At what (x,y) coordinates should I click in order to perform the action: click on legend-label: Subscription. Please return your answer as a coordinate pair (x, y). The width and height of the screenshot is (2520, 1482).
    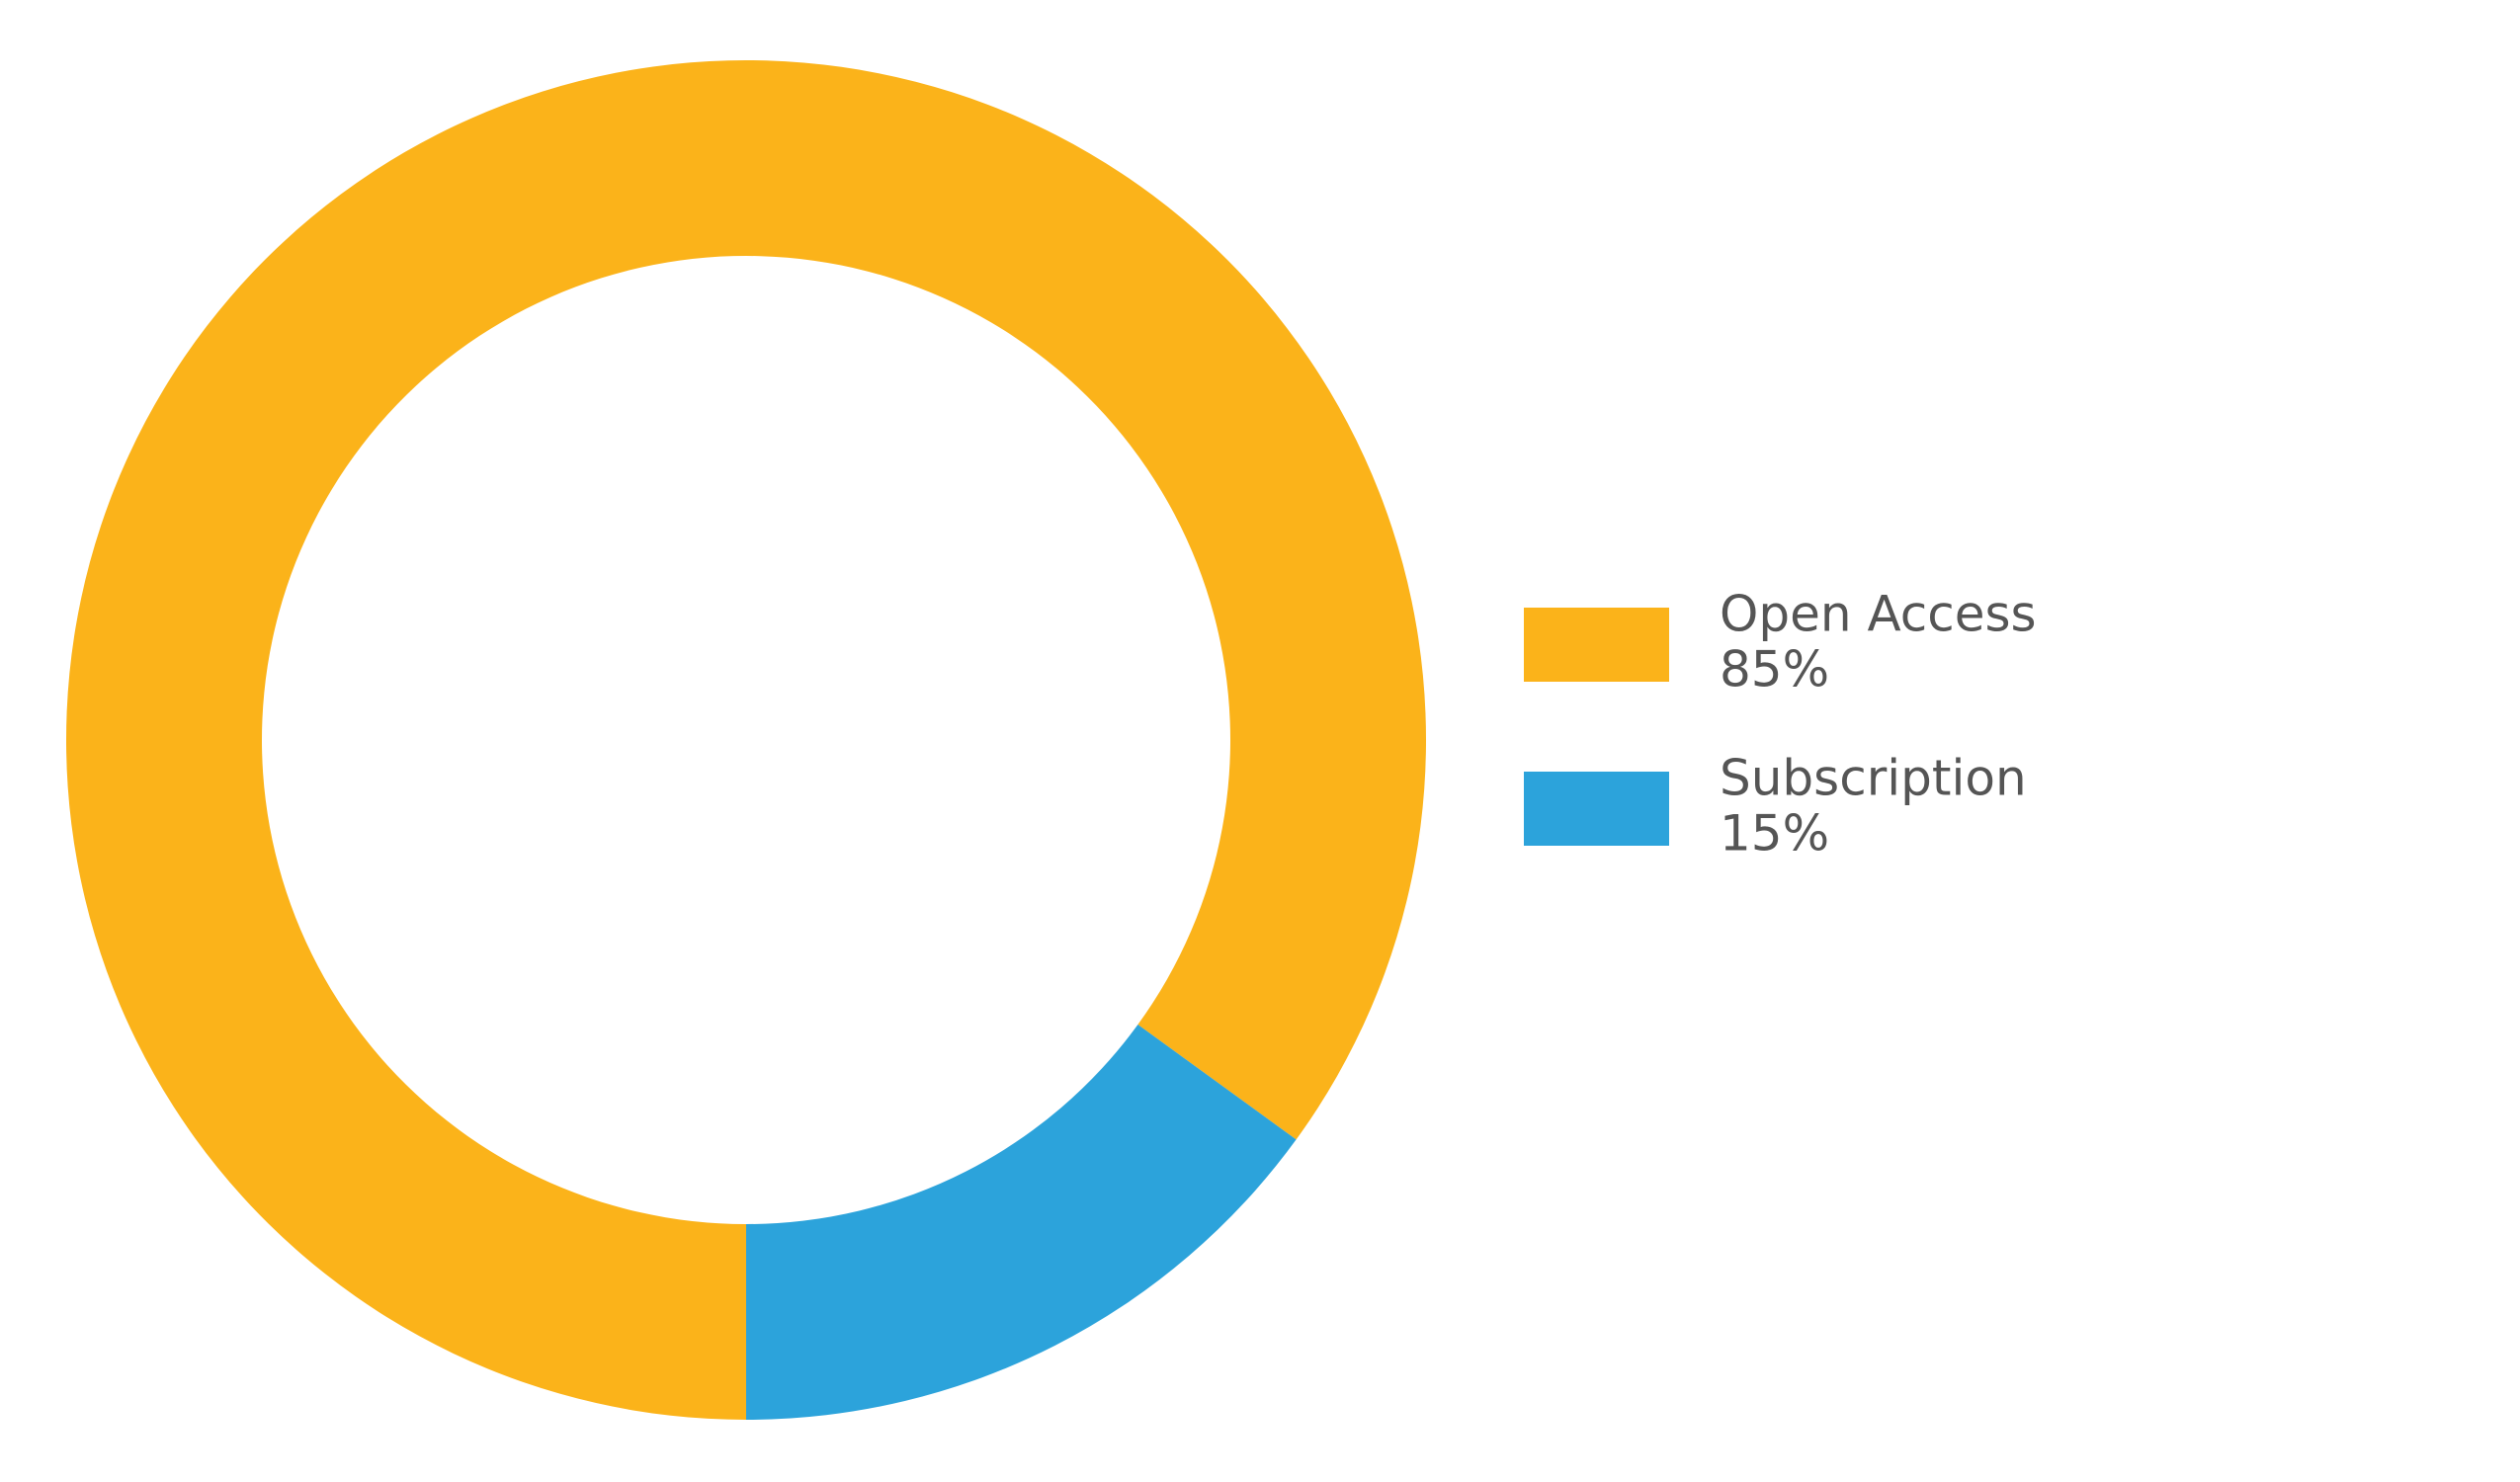
    Looking at the image, I should click on (1873, 778).